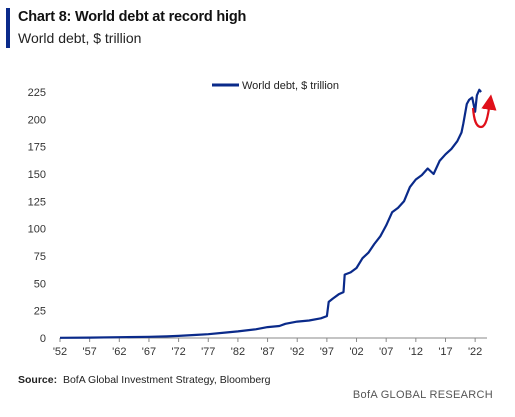 The height and width of the screenshot is (417, 515). What do you see at coordinates (80, 38) in the screenshot?
I see `chart-subtitle: World debt, $ trillion` at bounding box center [80, 38].